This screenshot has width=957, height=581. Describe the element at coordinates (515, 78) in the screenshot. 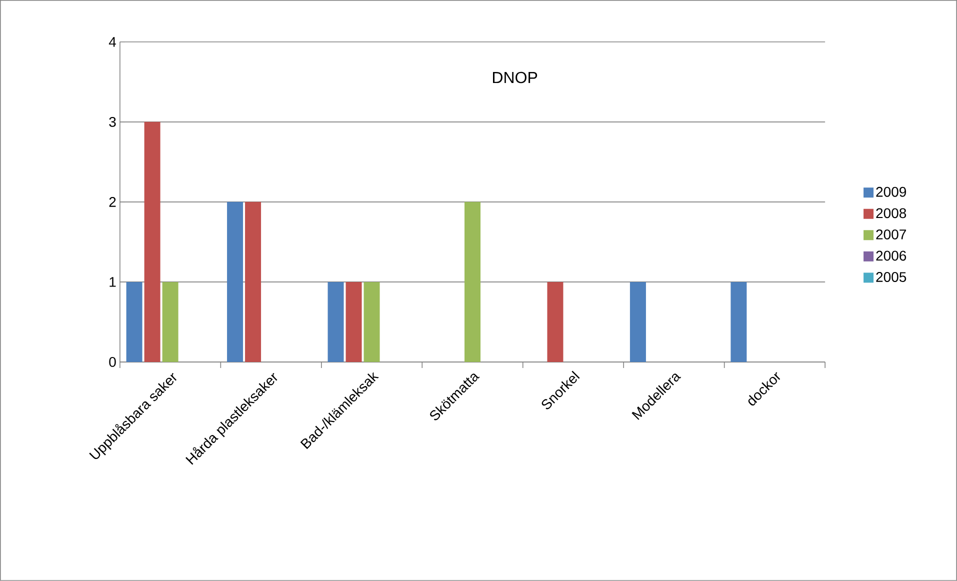

I see `text: DNOP` at that location.